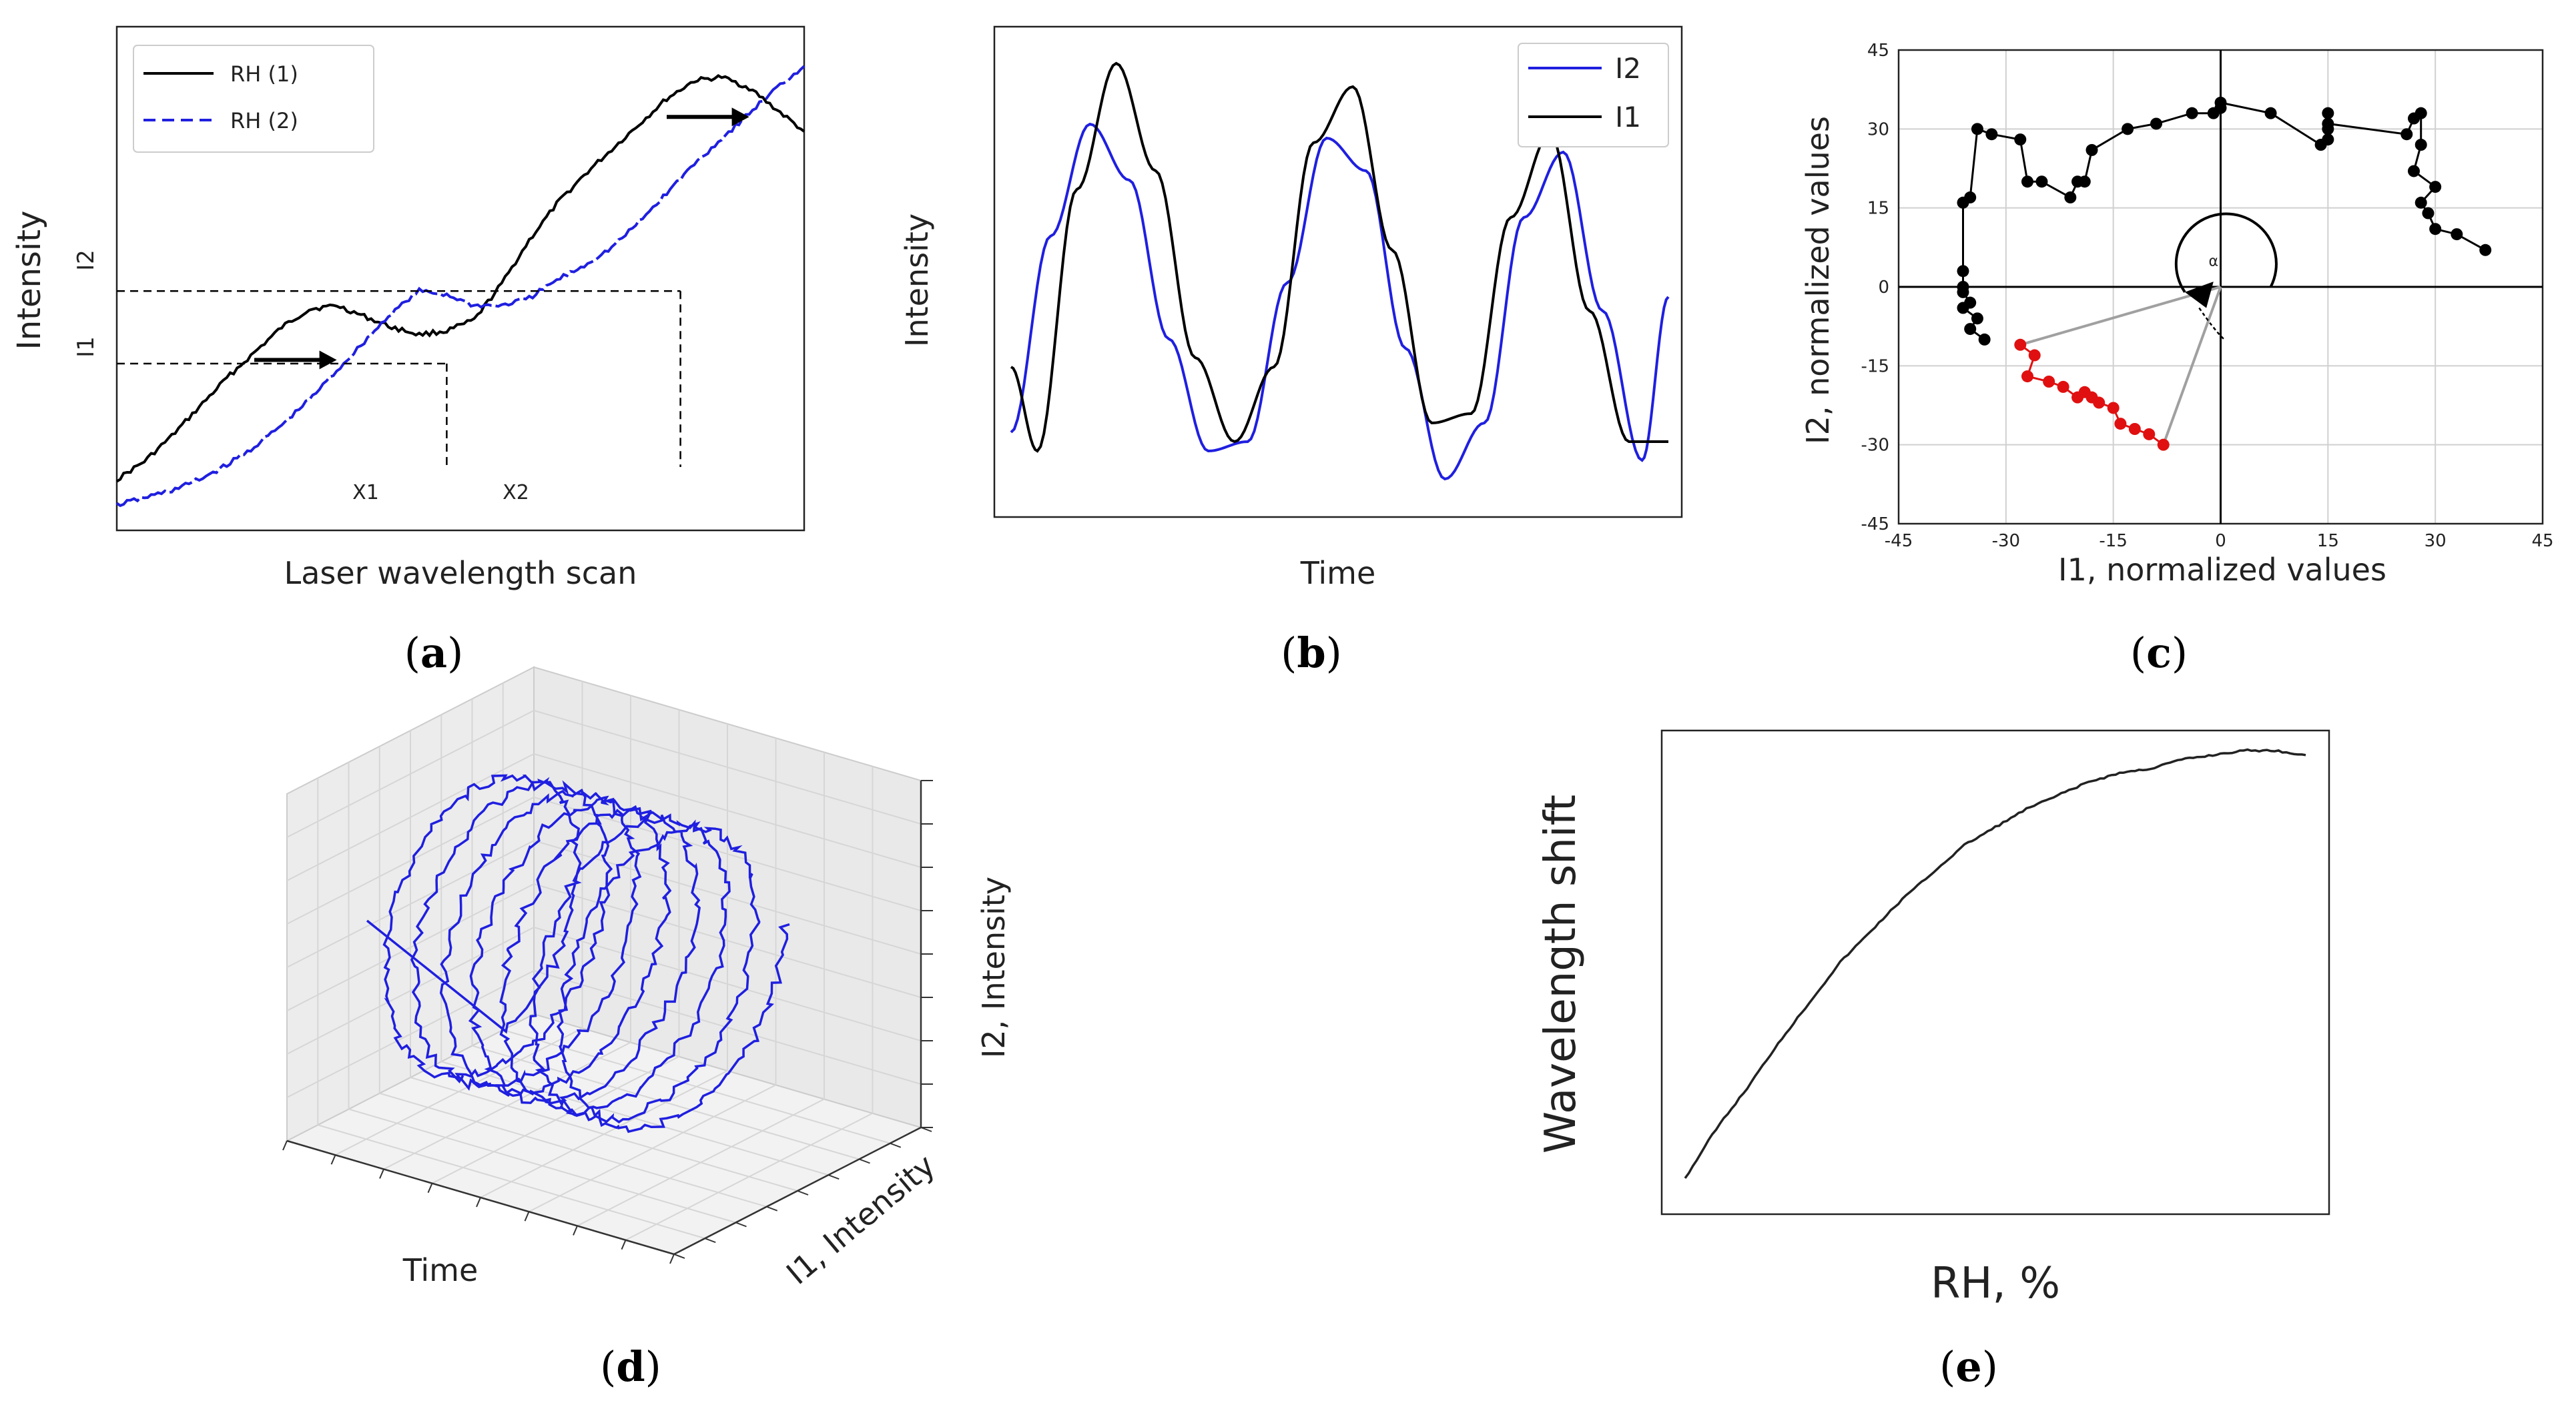  What do you see at coordinates (917, 280) in the screenshot?
I see `panel-b-ylabel: Intensity` at bounding box center [917, 280].